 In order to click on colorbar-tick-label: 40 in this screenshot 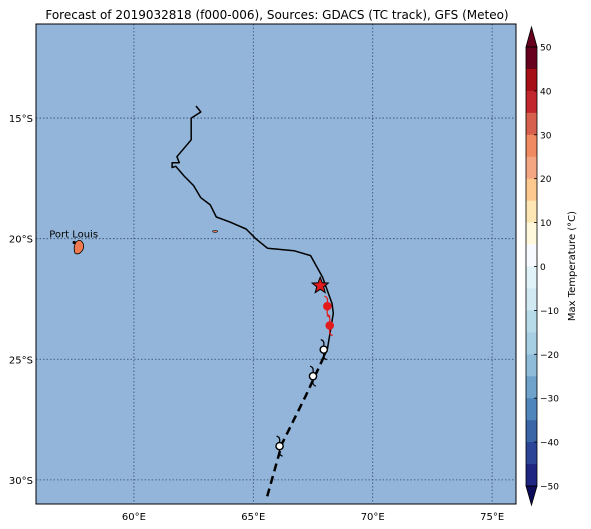, I will do `click(546, 92)`.